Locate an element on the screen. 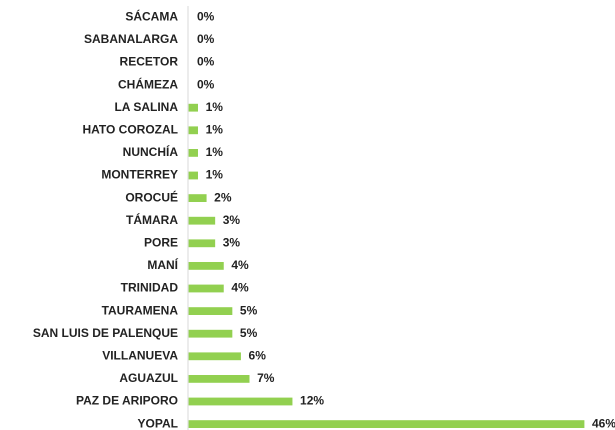 The width and height of the screenshot is (615, 430). category-label: PAZ DE ARIPORO is located at coordinates (127, 401).